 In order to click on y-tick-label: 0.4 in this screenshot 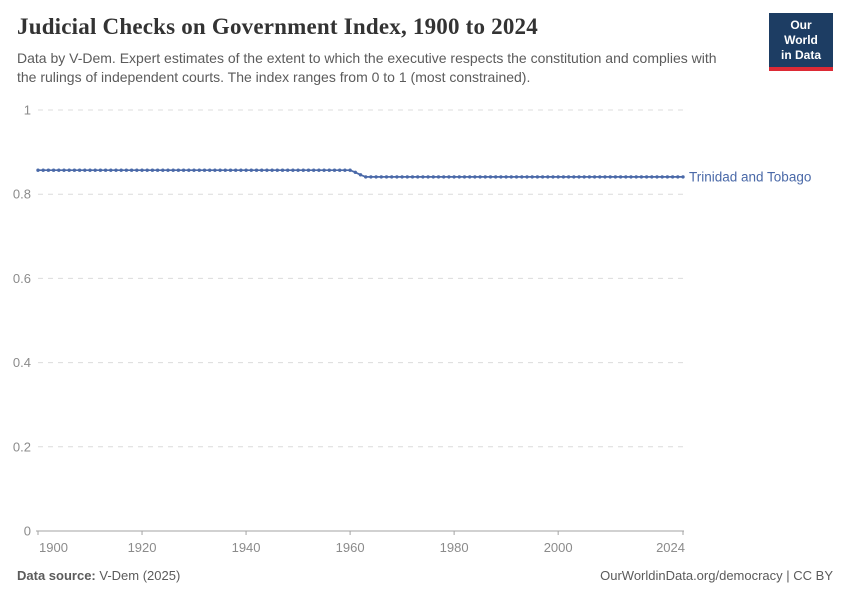, I will do `click(22, 362)`.